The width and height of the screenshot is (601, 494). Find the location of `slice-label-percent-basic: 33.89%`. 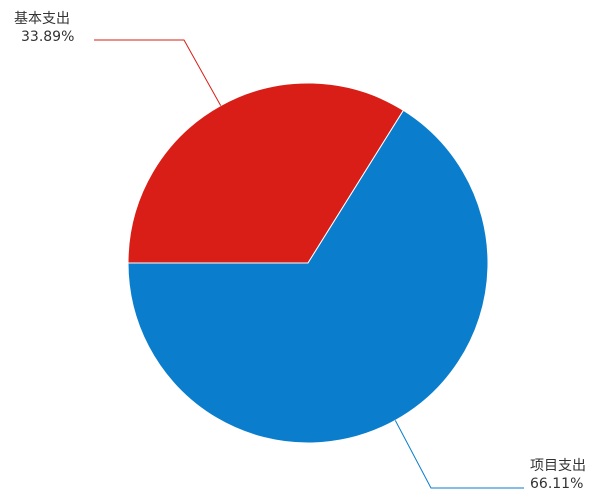

slice-label-percent-basic: 33.89% is located at coordinates (47, 37).